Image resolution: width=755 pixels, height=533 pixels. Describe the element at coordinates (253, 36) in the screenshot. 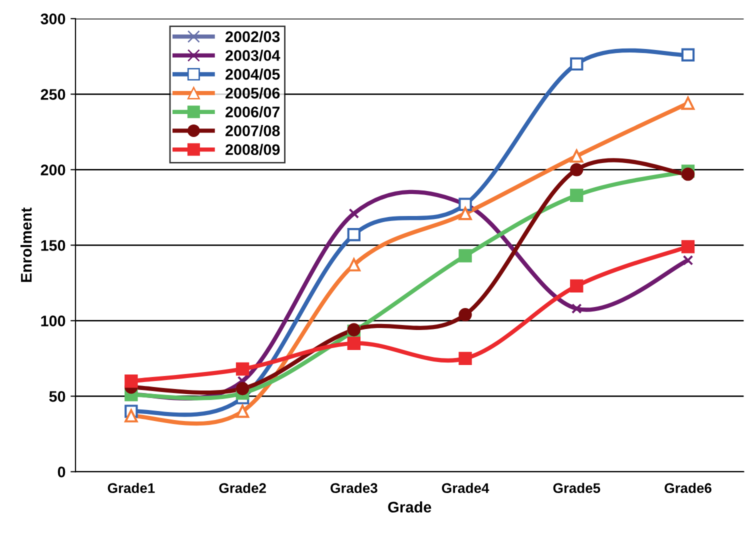

I see `legend-label: 2002/03` at that location.